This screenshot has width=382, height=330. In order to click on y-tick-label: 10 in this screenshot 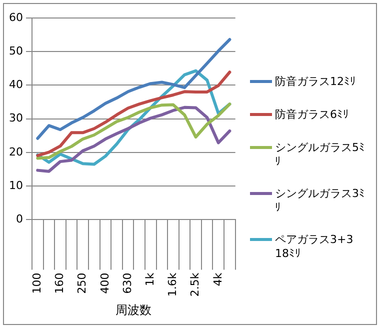, I will do `click(15, 185)`.